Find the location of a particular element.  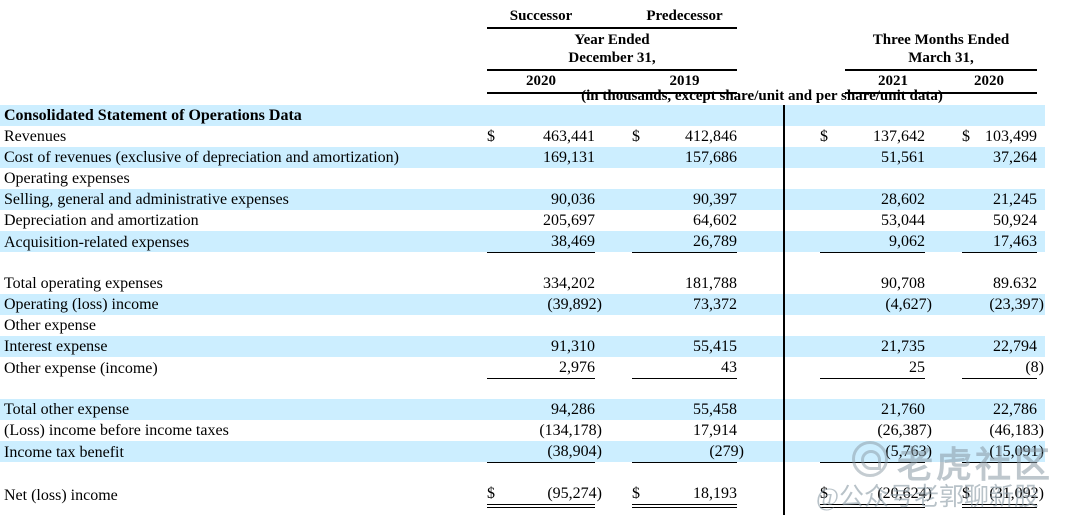

value-cell: 89.632 is located at coordinates (999, 283).